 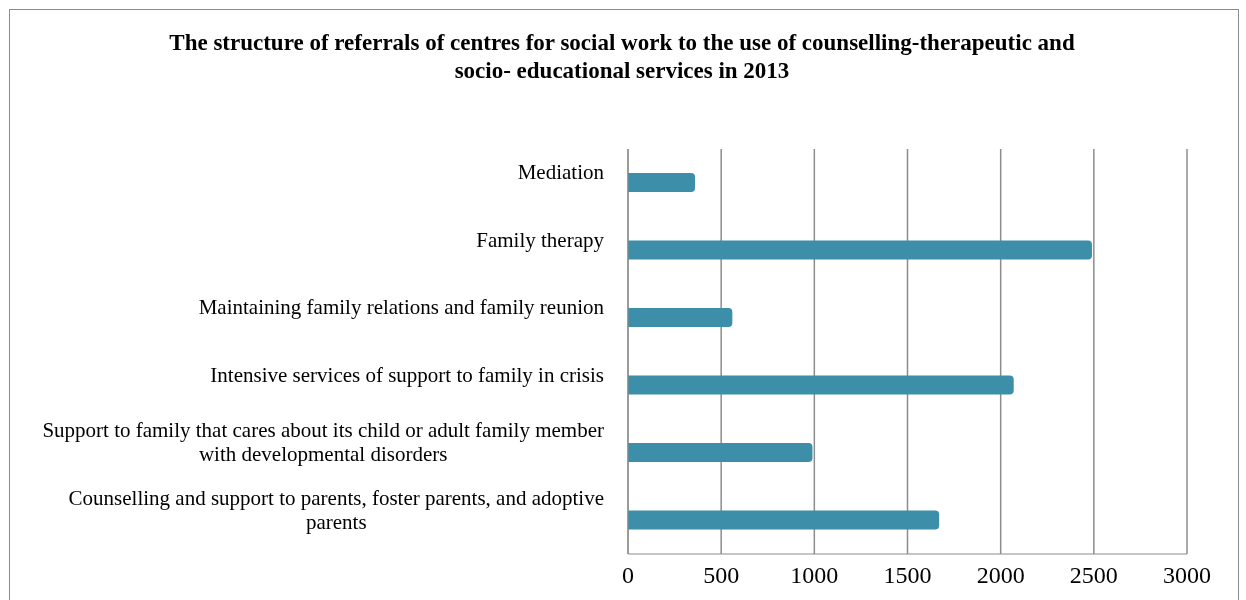 What do you see at coordinates (1093, 575) in the screenshot?
I see `x-tick-label: 2500` at bounding box center [1093, 575].